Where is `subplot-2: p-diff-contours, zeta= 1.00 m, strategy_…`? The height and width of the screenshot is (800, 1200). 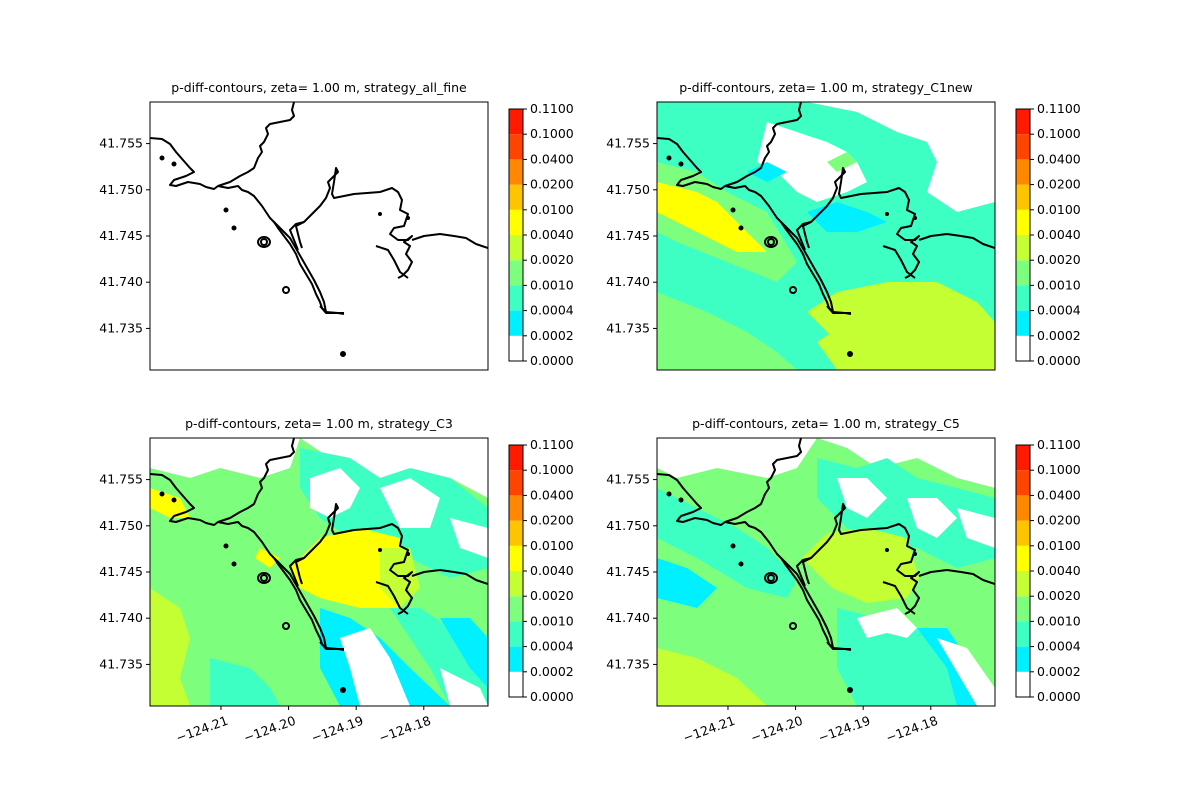 subplot-2: p-diff-contours, zeta= 1.00 m, strategy_… is located at coordinates (843, 225).